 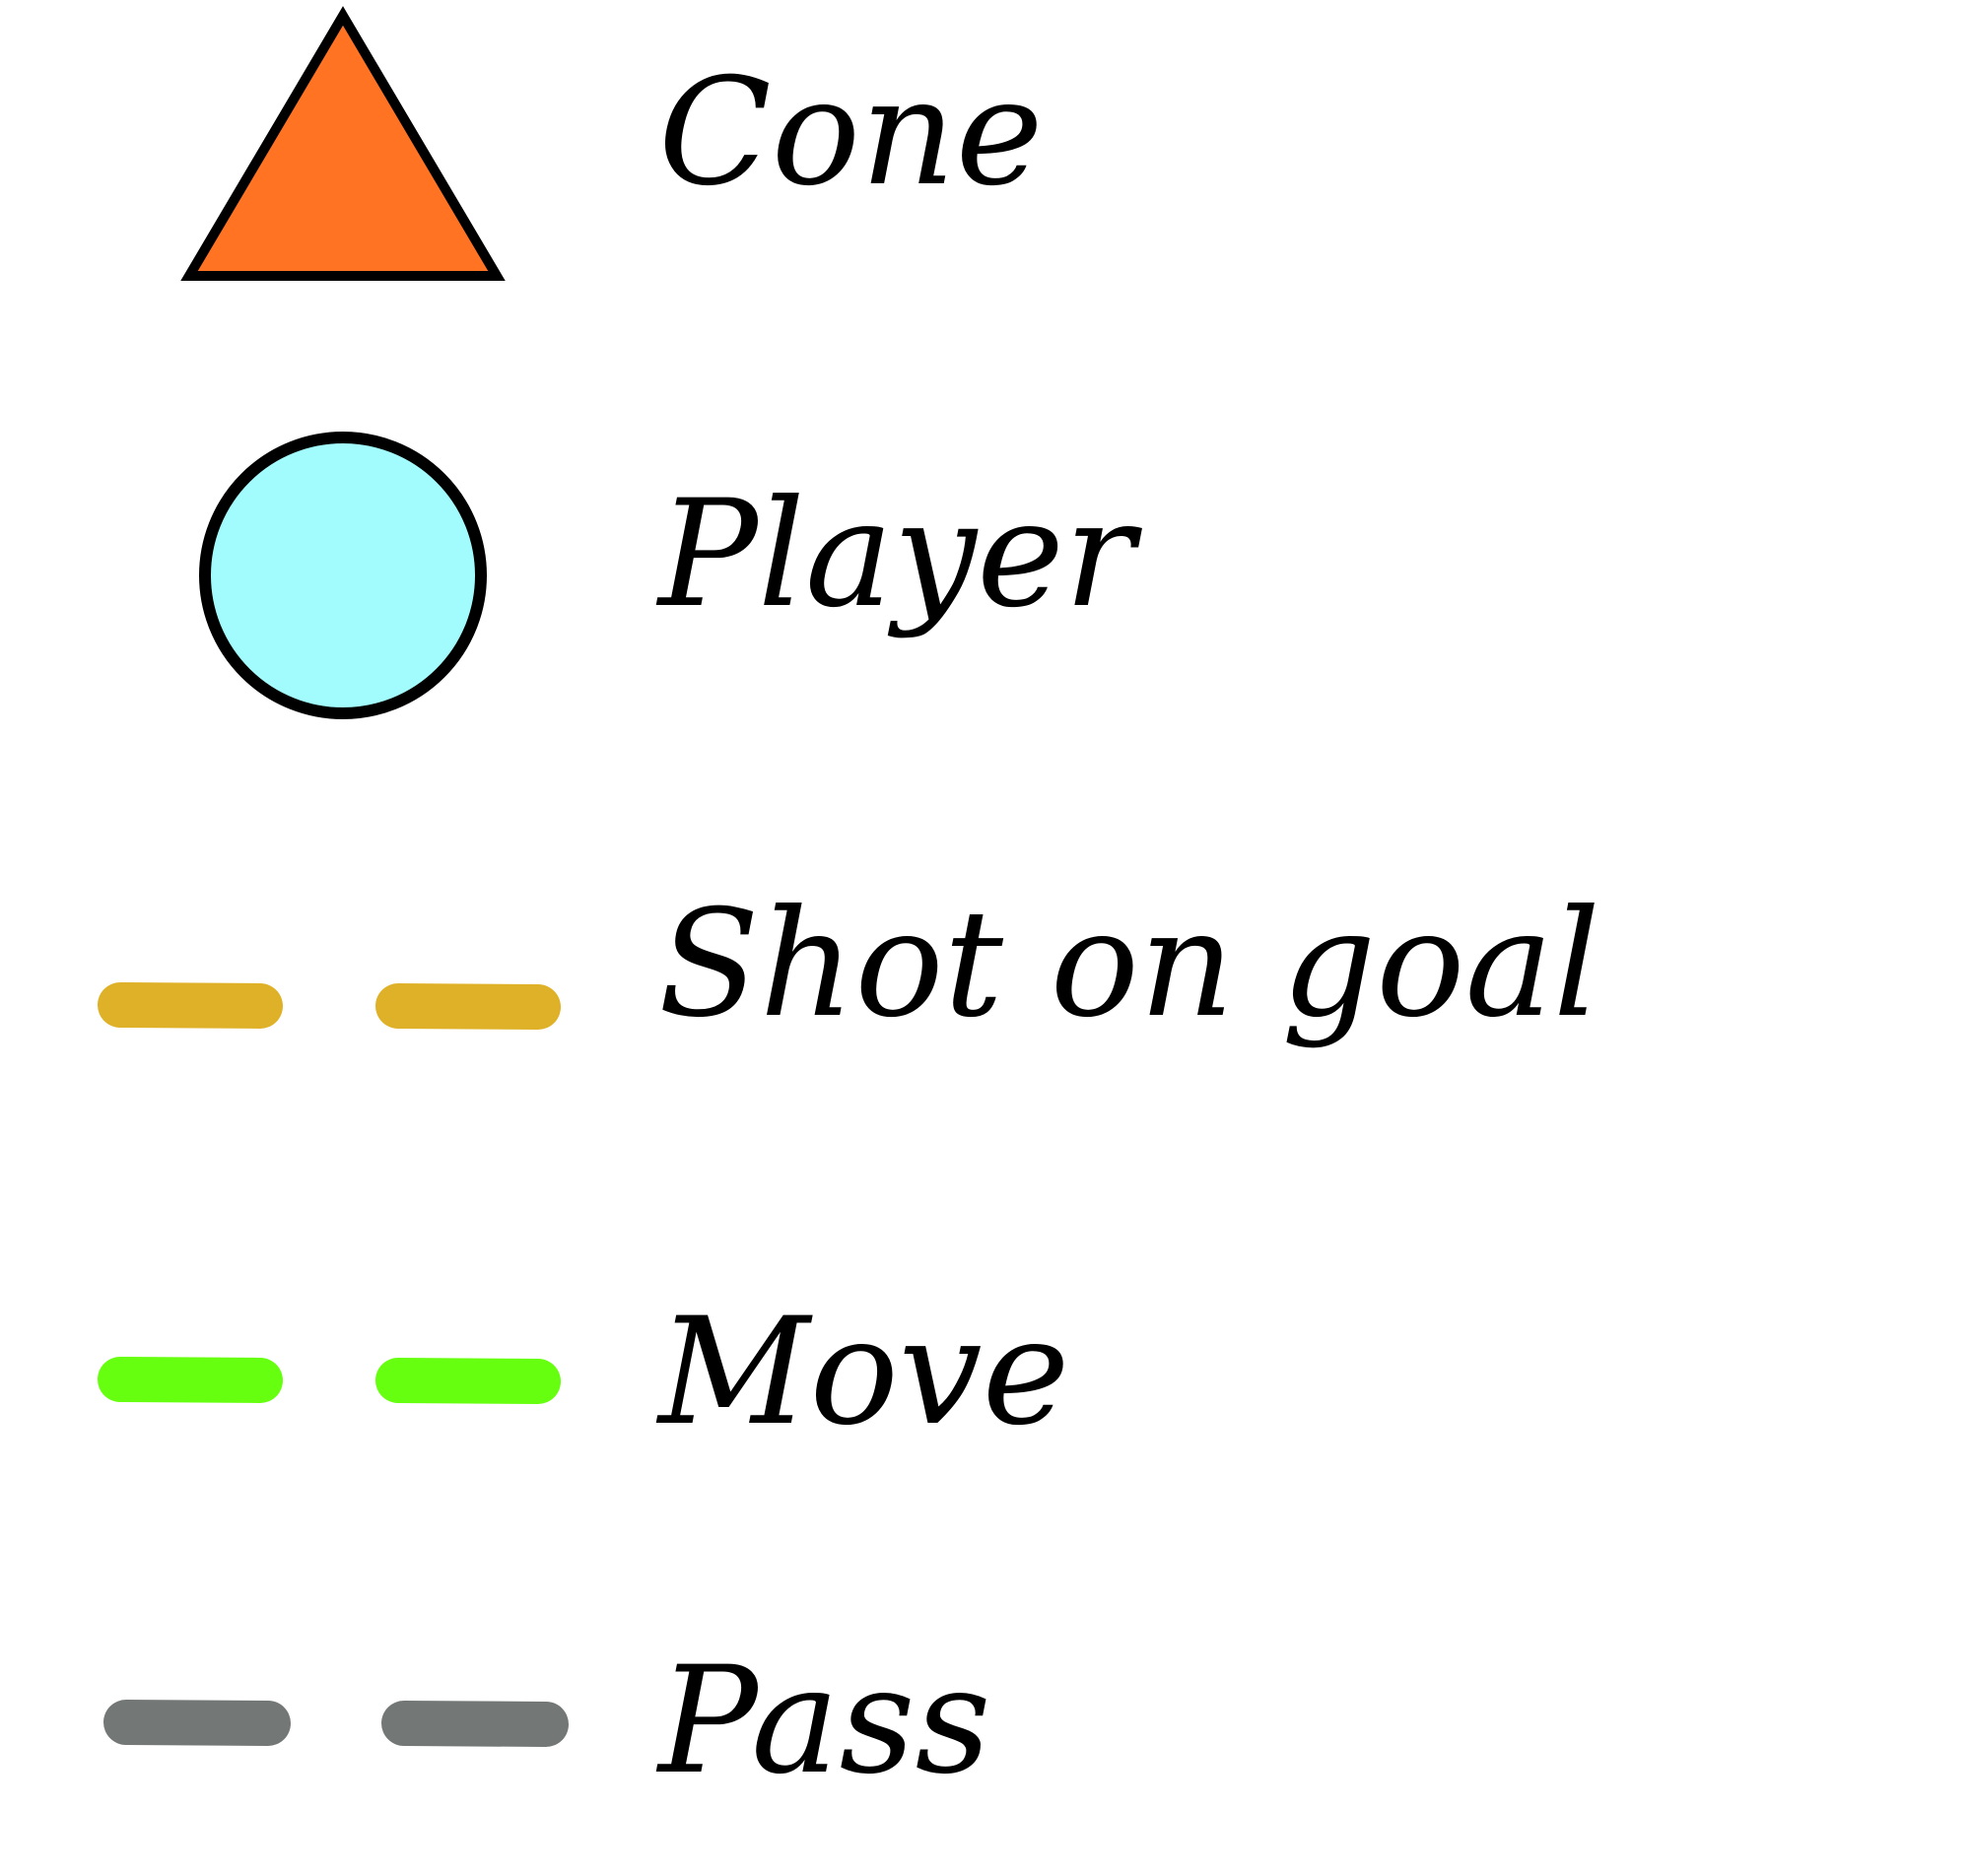 What do you see at coordinates (329, 1381) in the screenshot?
I see `move-line-icon` at bounding box center [329, 1381].